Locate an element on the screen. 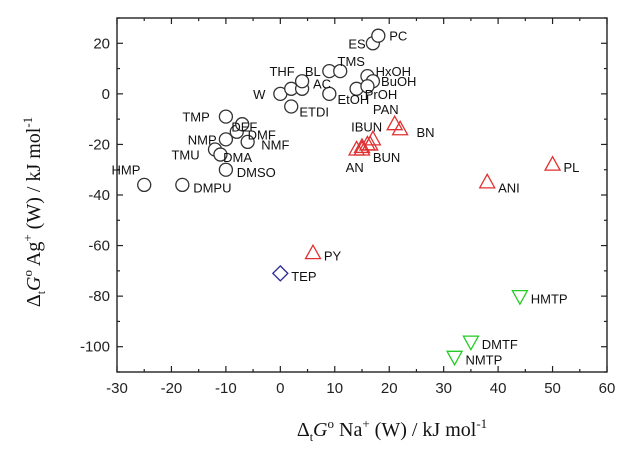 The image size is (623, 449). y-tick-label: -80 is located at coordinates (99, 296).